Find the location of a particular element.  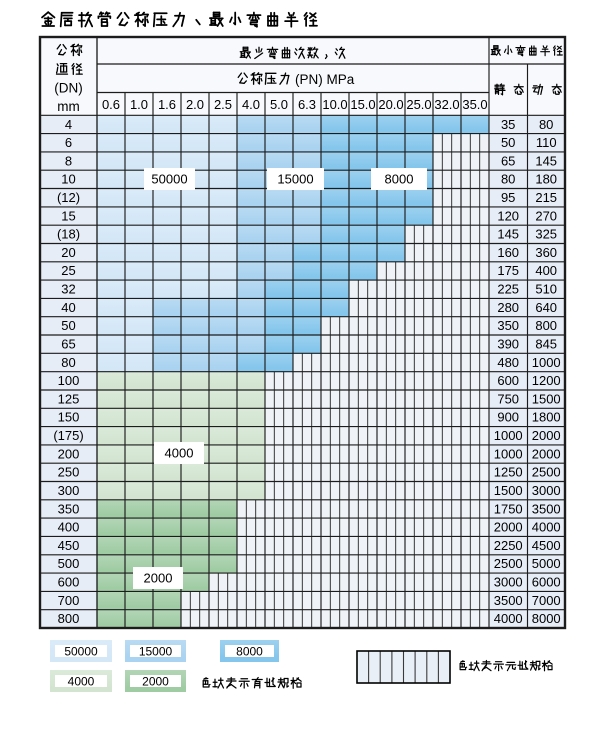

svg-text: 0.6 is located at coordinates (111, 104).